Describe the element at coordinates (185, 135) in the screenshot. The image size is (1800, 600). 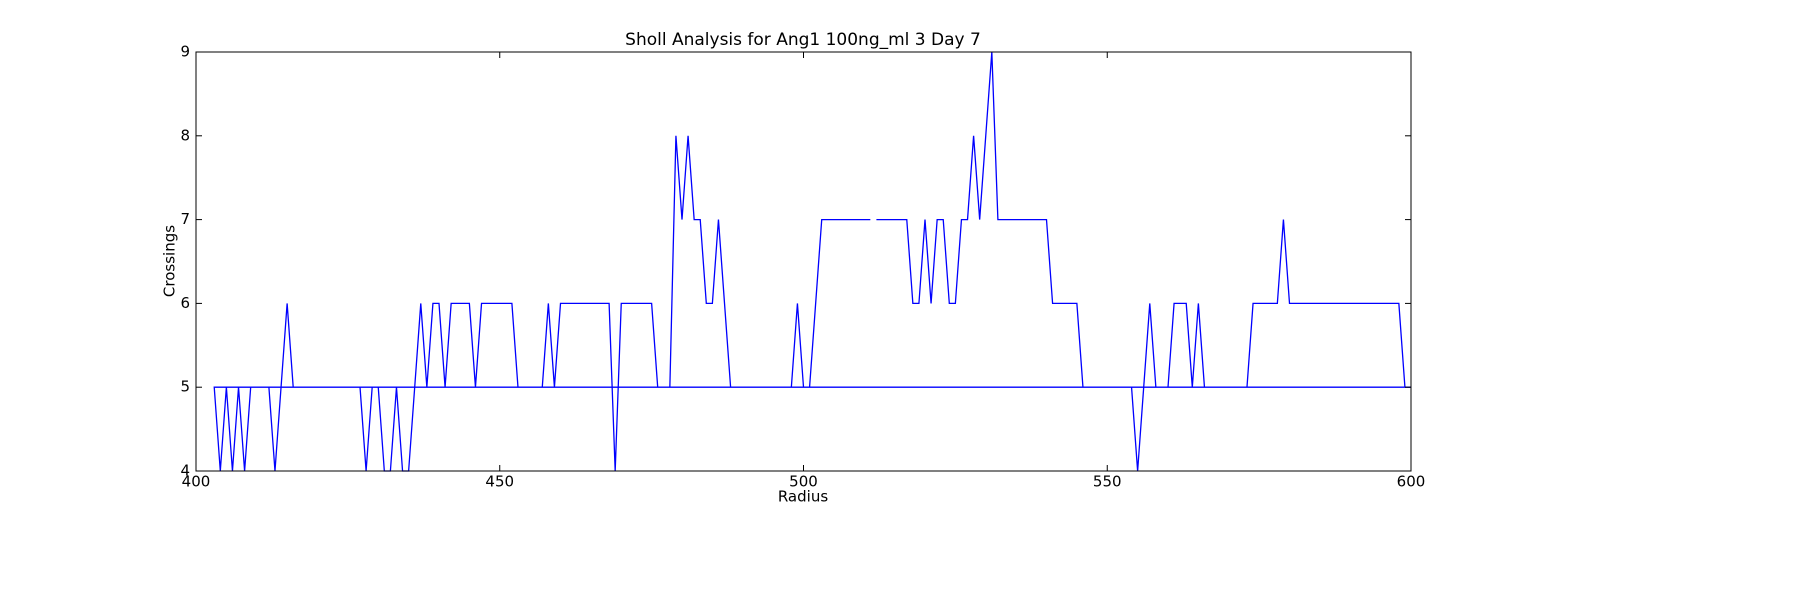
I see `y-tick-label: 8` at that location.